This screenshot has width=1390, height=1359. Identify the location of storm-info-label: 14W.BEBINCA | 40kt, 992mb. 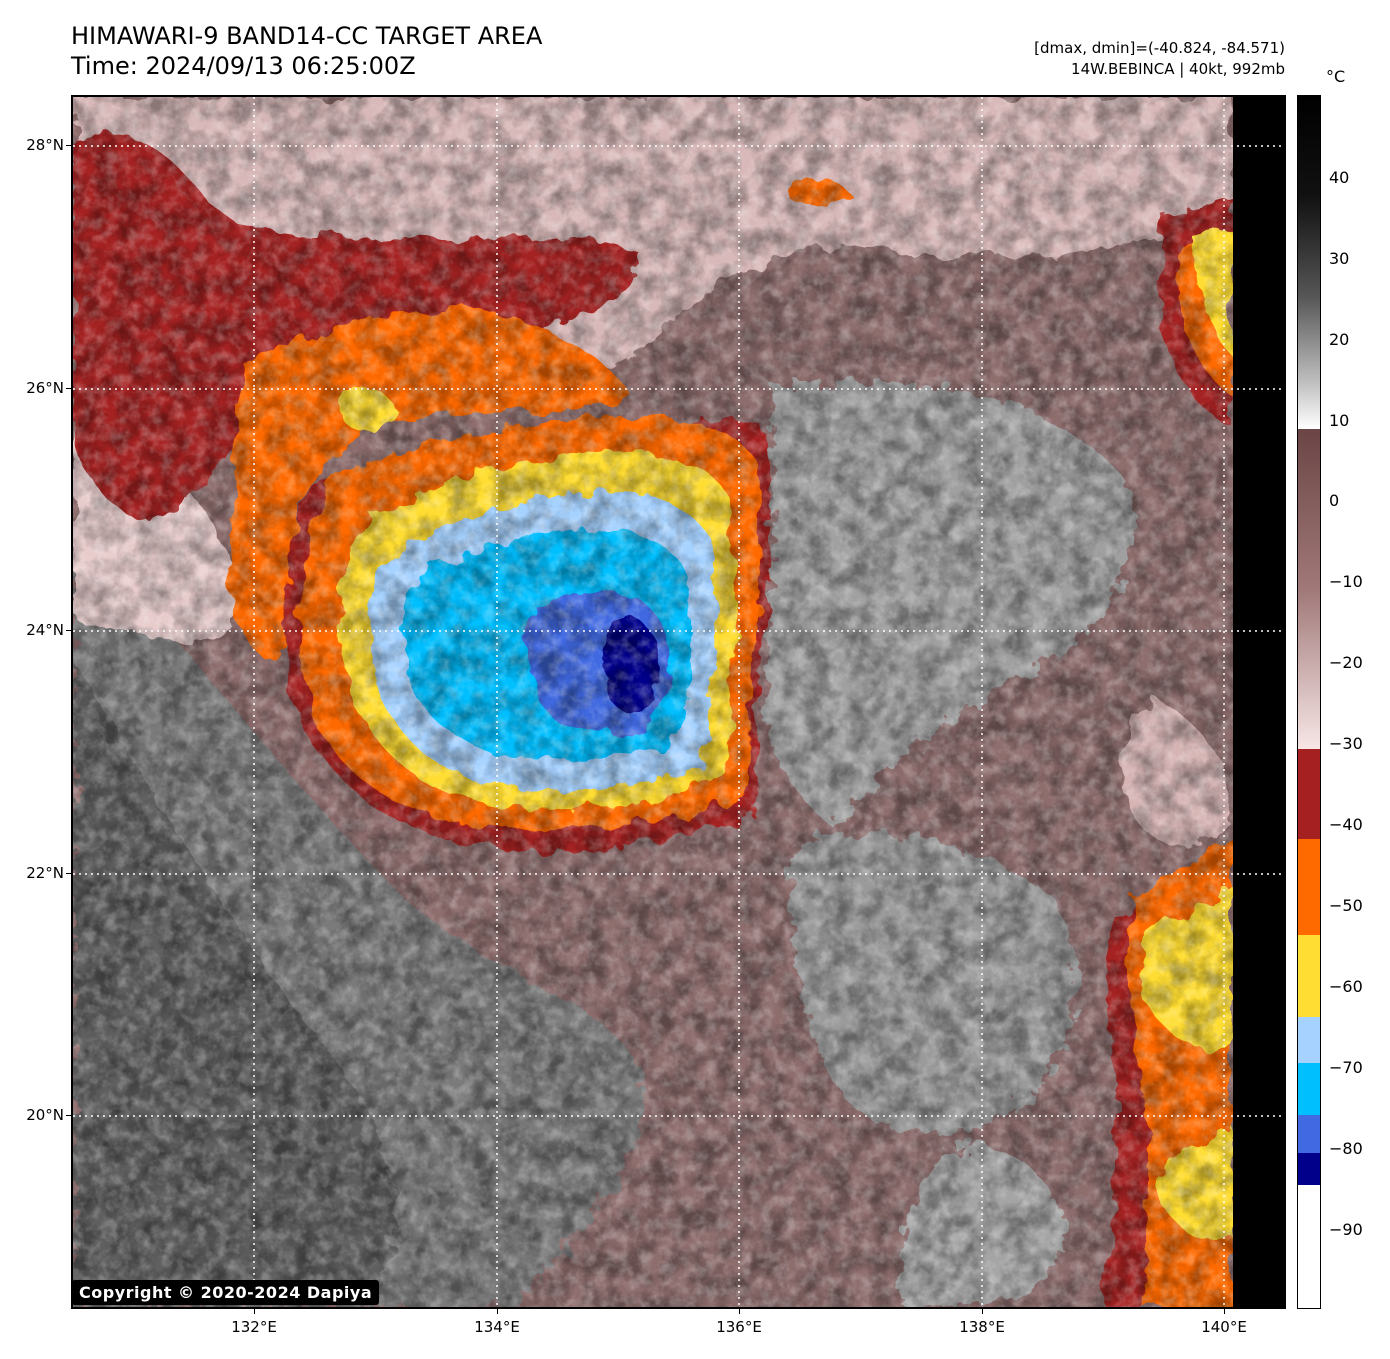
(1178, 69).